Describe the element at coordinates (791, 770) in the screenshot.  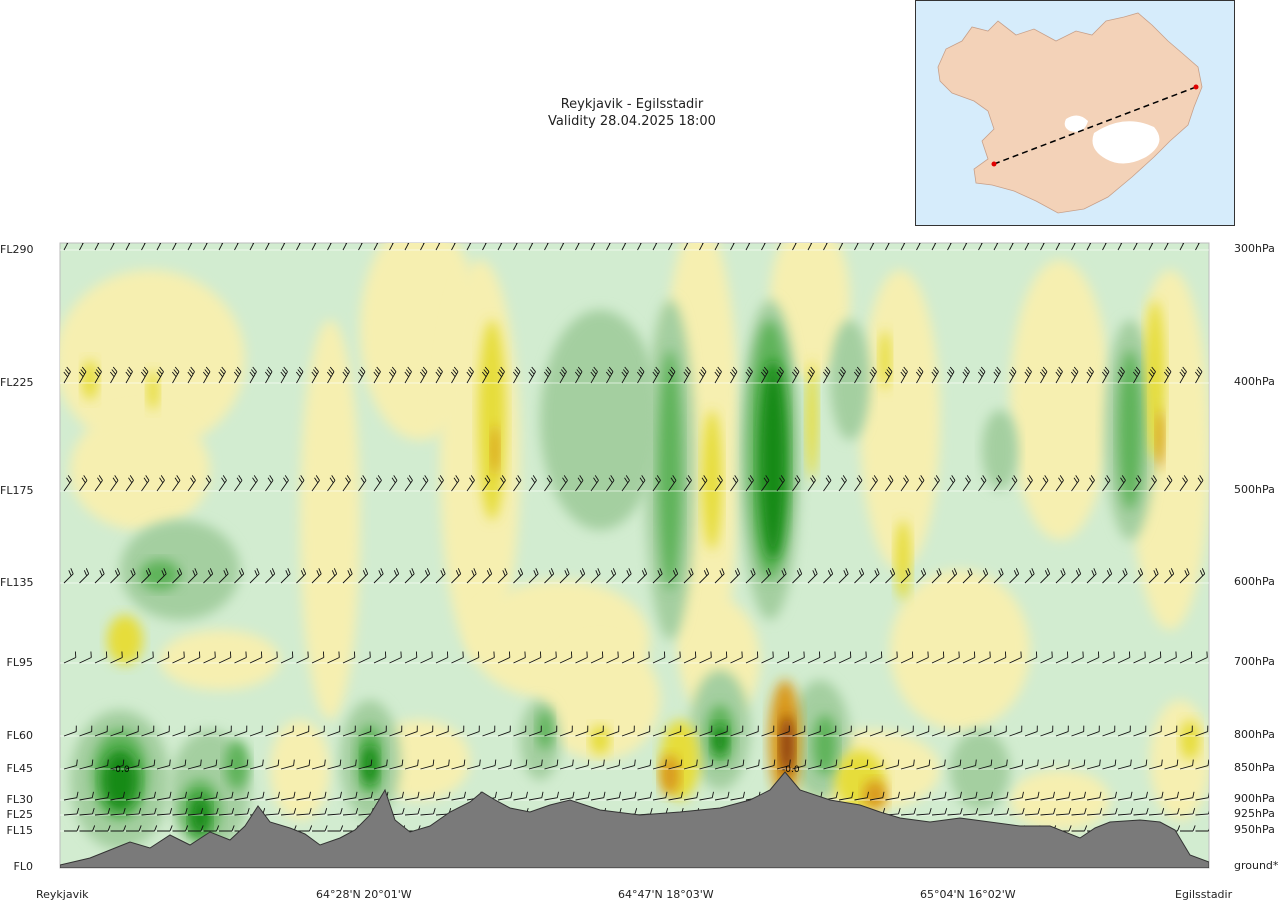
I see `contour-value-label: -0.0` at that location.